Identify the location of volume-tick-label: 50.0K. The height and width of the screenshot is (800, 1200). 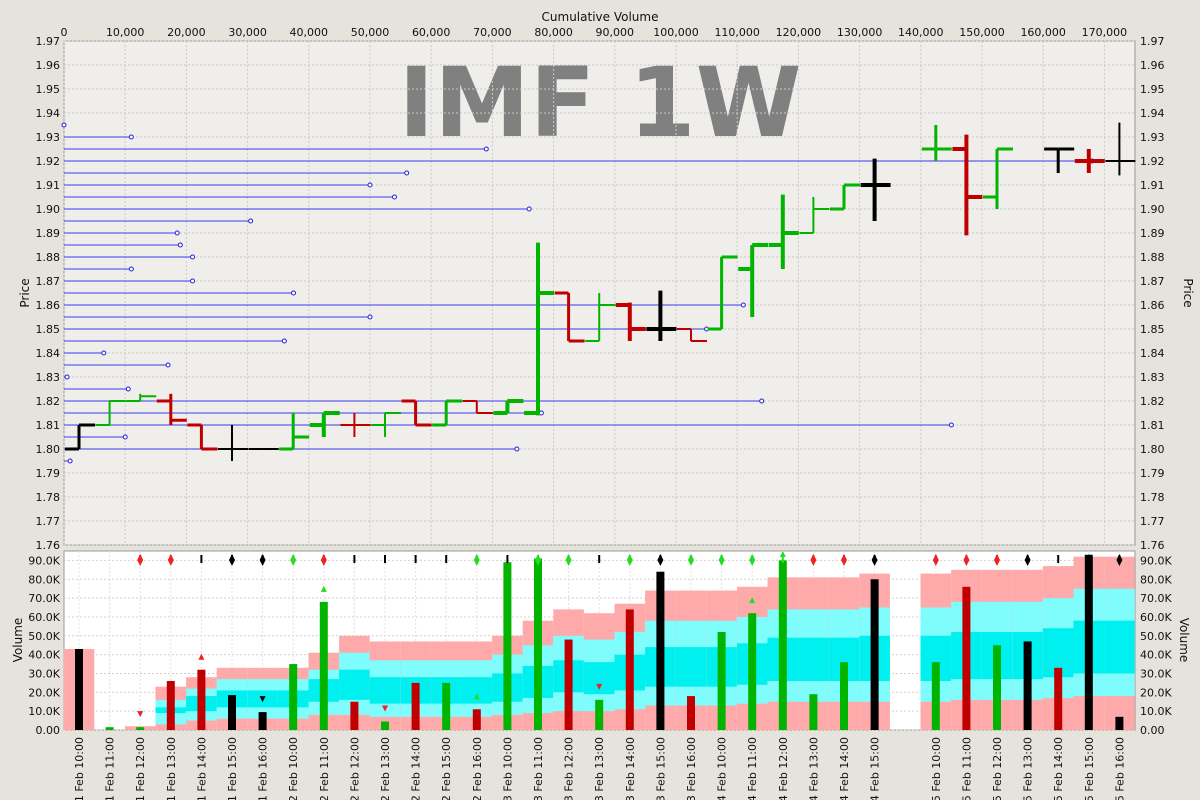
(44, 636).